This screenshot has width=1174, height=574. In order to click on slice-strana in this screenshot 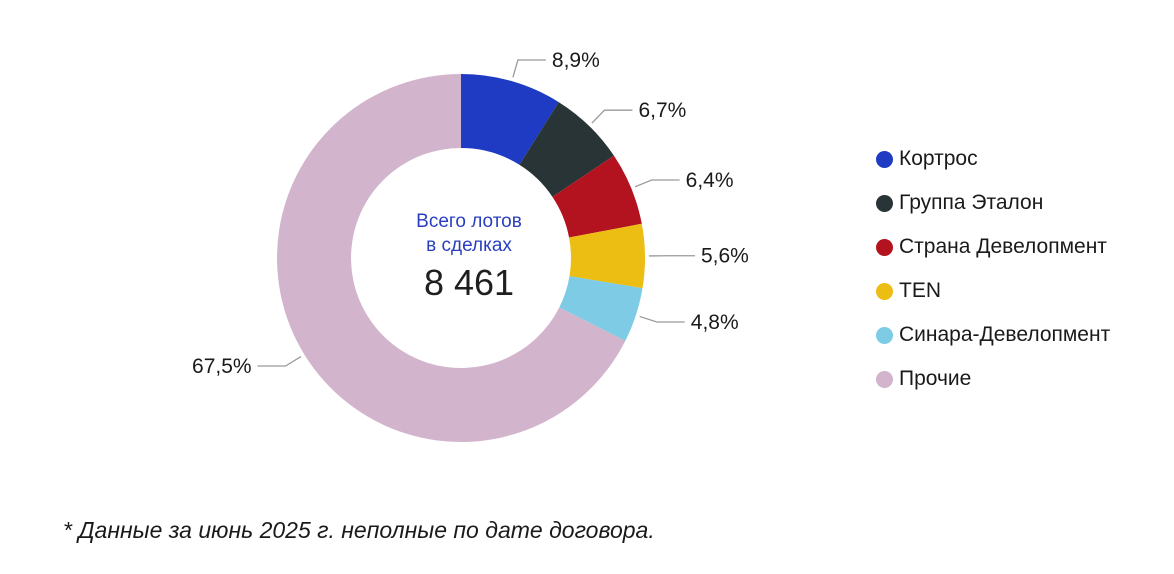, I will do `click(597, 196)`.